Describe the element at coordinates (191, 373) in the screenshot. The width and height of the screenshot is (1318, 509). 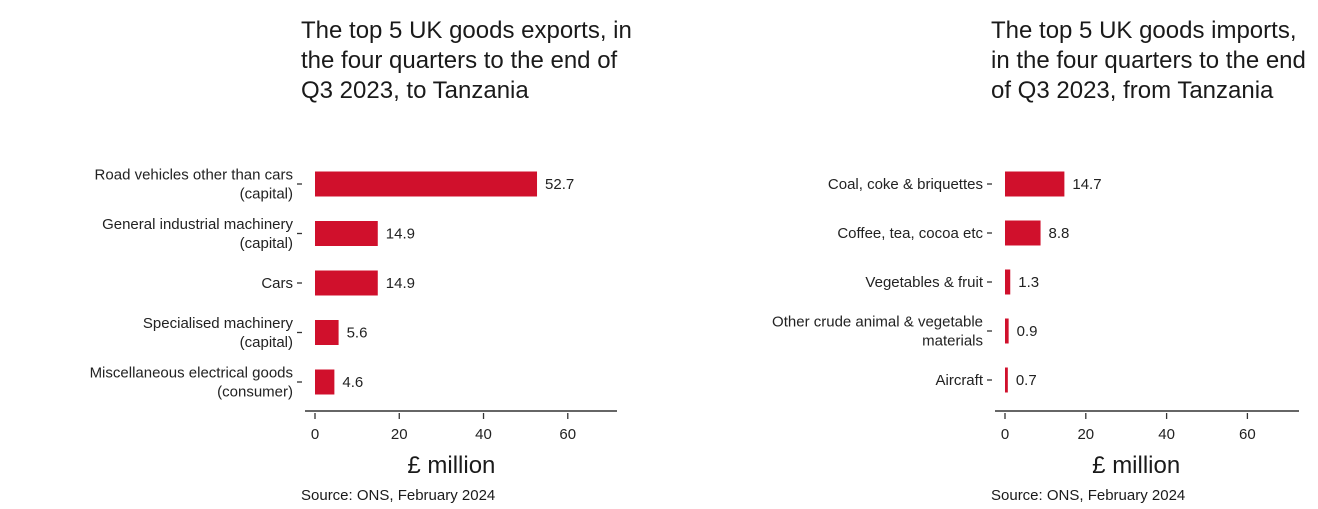
I see `category-label: Miscellaneous electrical goods` at that location.